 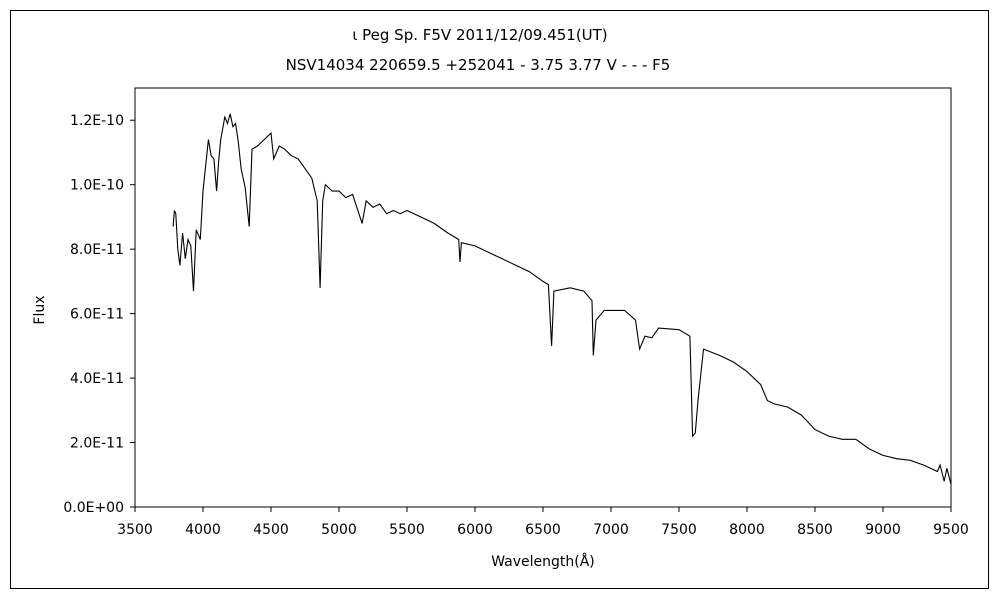 I want to click on x-tick-label: 9000, so click(x=883, y=530).